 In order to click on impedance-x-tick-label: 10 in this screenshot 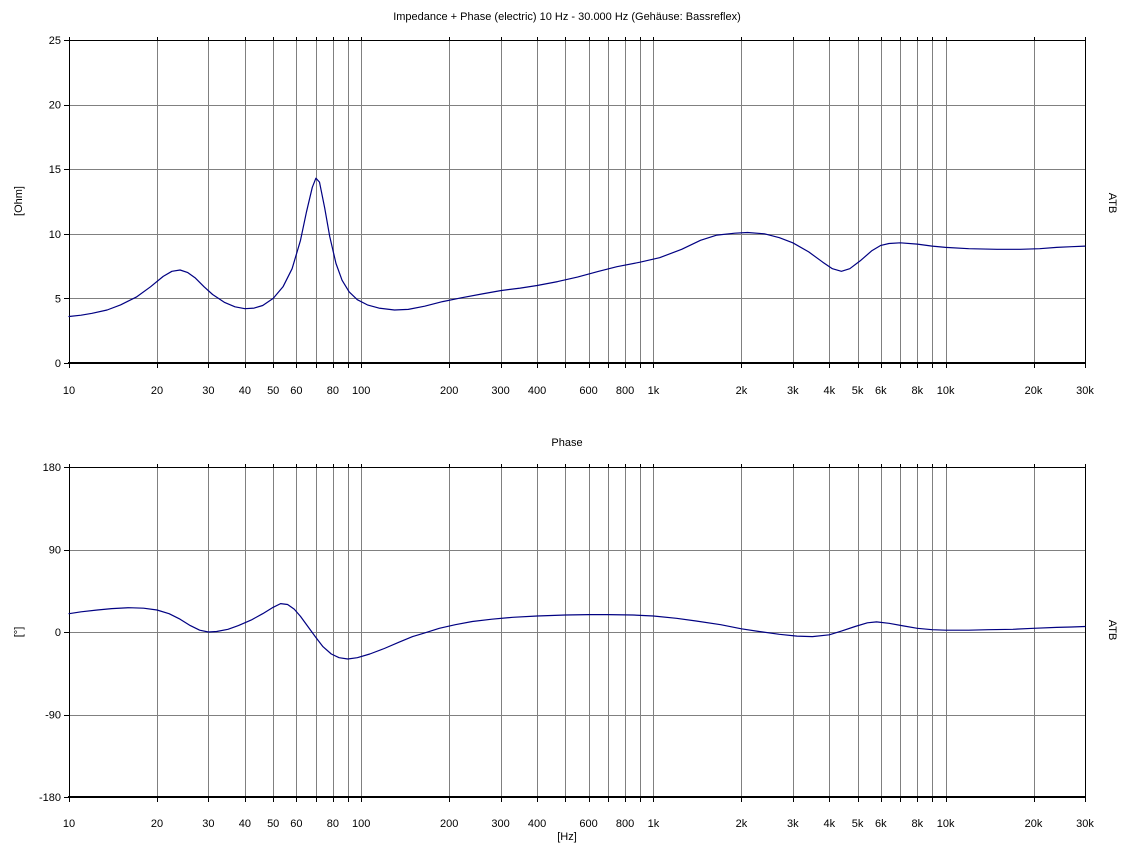, I will do `click(69, 391)`.